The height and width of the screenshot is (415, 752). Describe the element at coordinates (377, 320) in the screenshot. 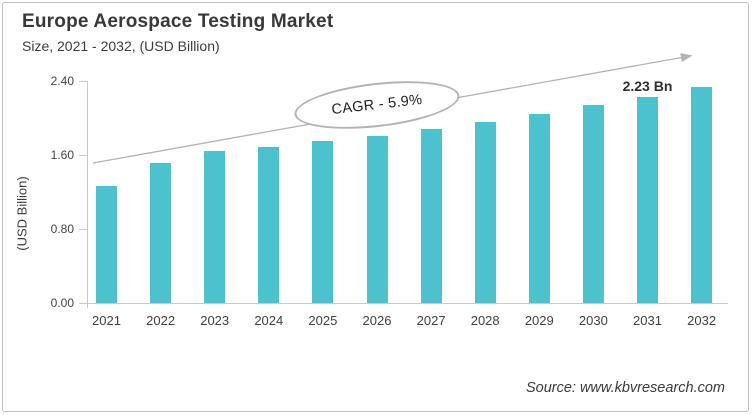

I see `x-axis-label-2026: 2026` at that location.